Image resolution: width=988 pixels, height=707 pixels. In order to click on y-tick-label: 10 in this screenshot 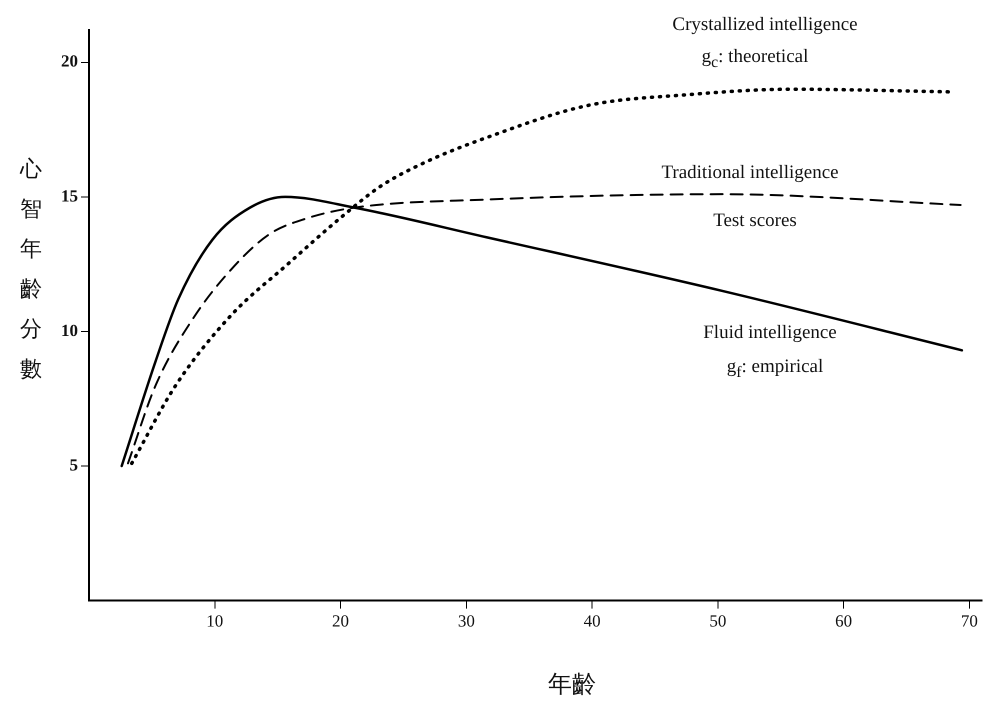, I will do `click(69, 330)`.